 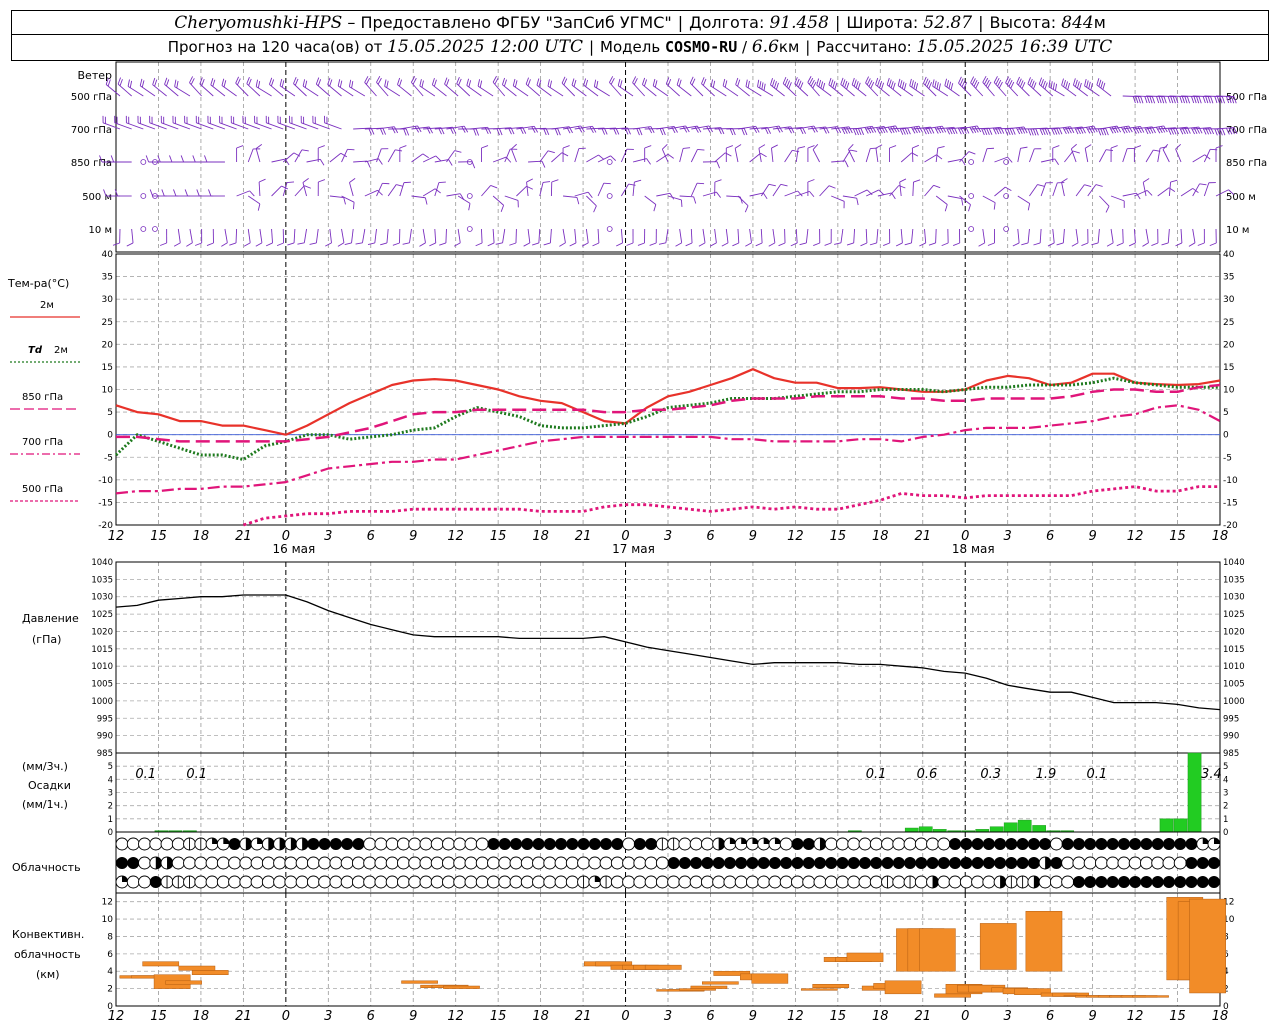 What do you see at coordinates (371, 536) in the screenshot?
I see `hour-label: 6` at bounding box center [371, 536].